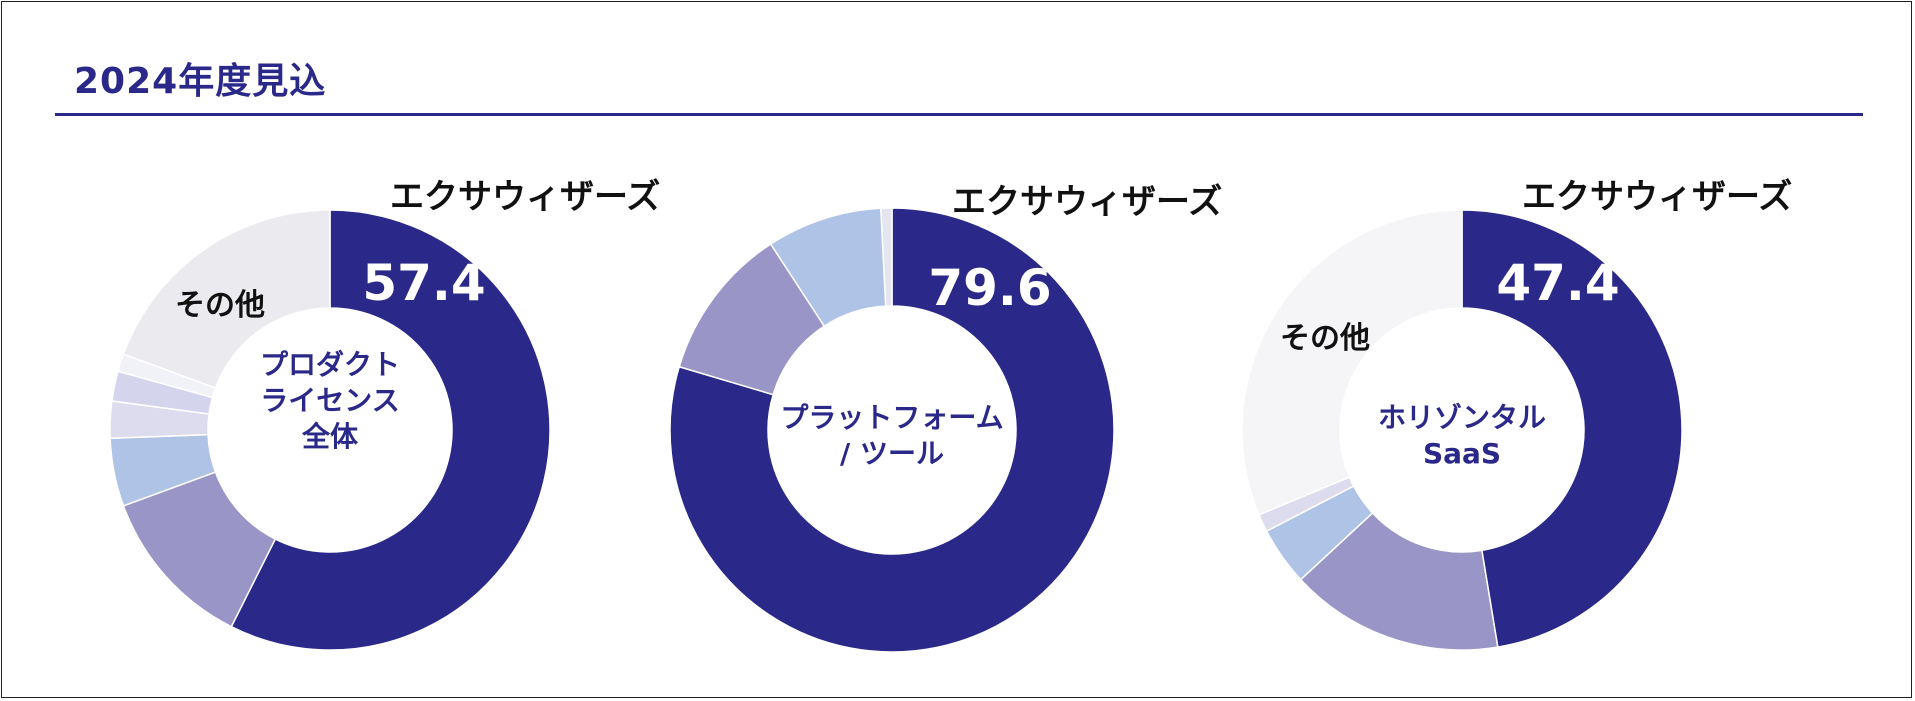 This screenshot has height=701, width=1915. I want to click on leader-value-label: 57.4, so click(423, 283).